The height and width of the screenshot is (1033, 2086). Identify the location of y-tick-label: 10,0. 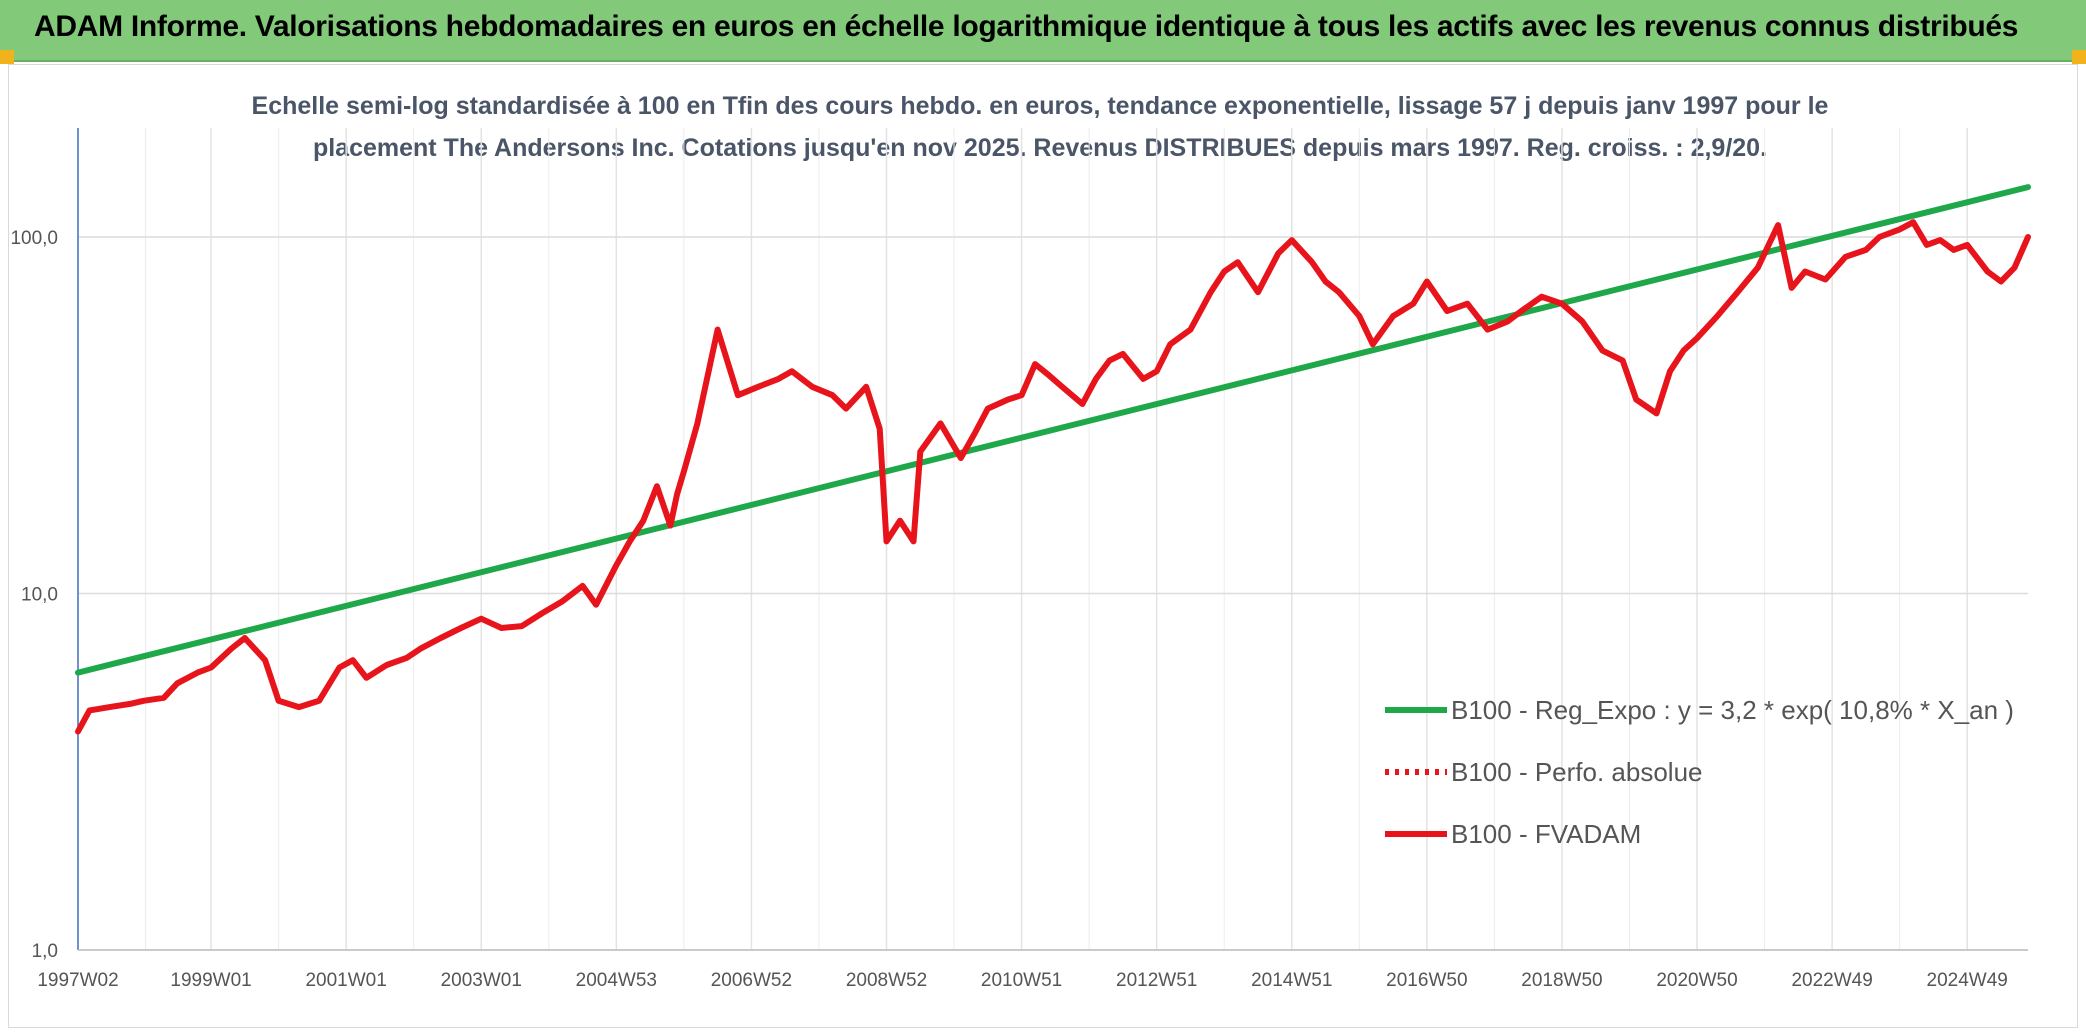
(39, 595).